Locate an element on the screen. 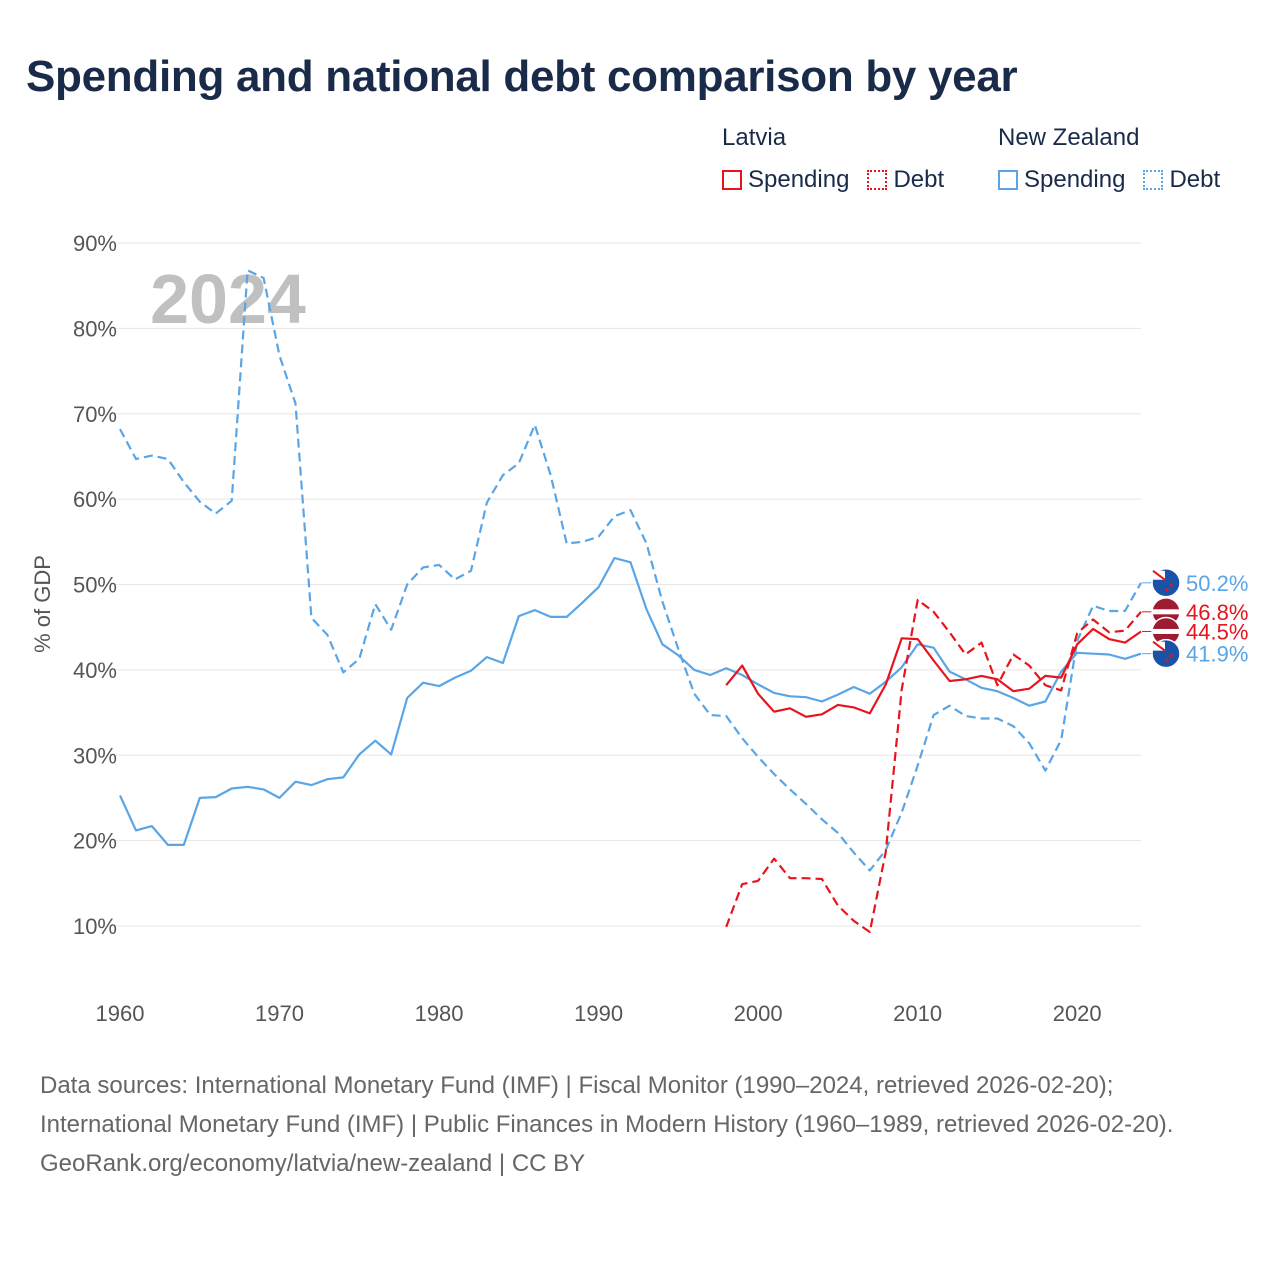 The image size is (1280, 1280). legend-latvia-debt: Debt is located at coordinates (905, 180).